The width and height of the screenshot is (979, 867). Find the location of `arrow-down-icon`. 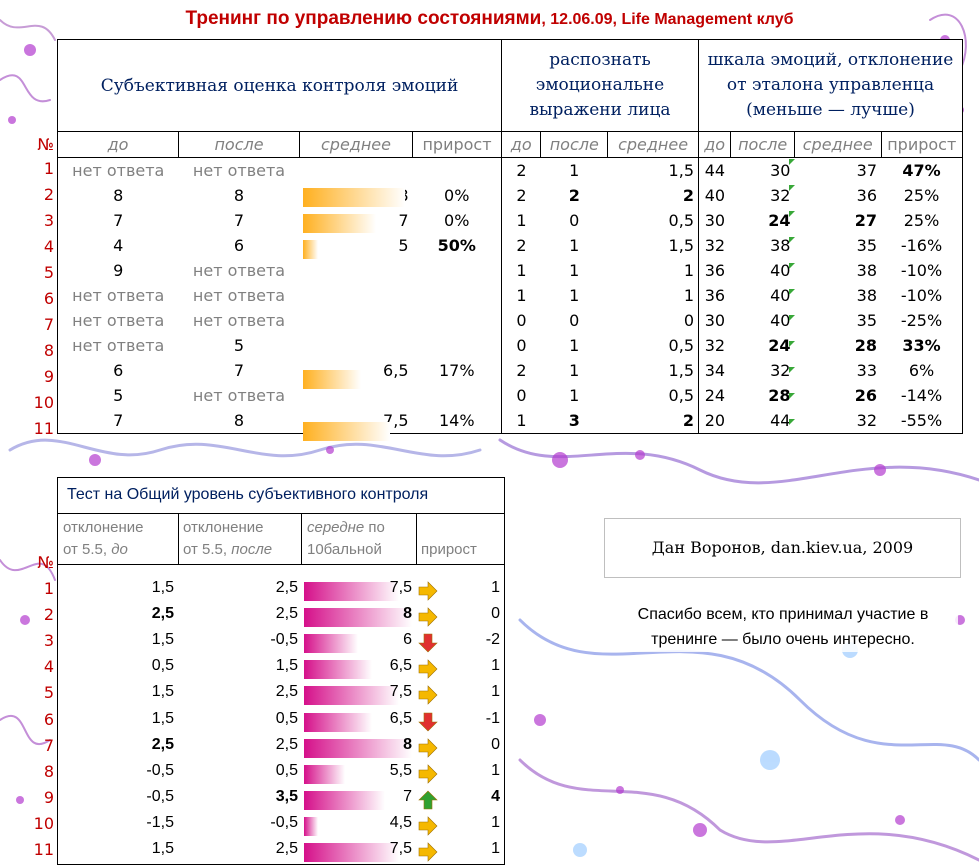

arrow-down-icon is located at coordinates (428, 724).